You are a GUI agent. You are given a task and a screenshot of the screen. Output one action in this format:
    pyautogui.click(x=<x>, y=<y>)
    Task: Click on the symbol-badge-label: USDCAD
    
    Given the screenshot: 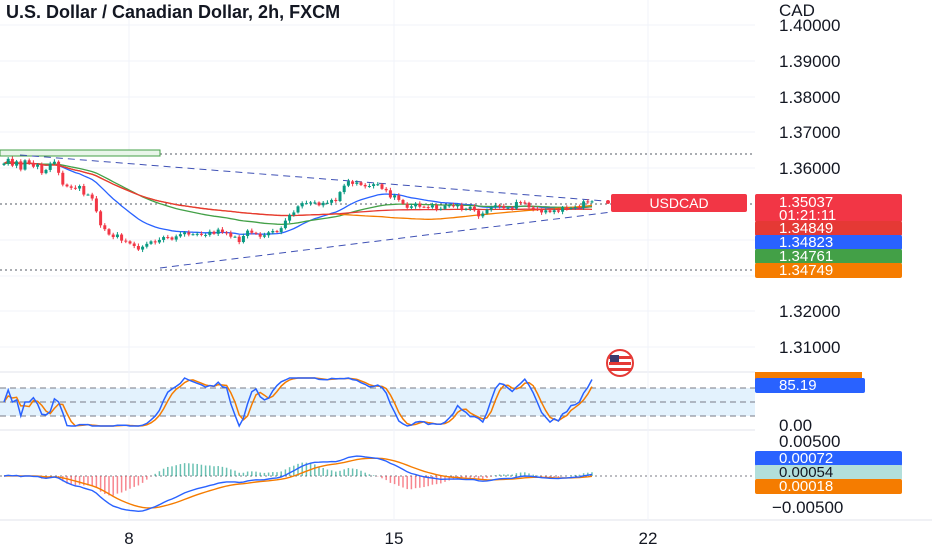 What is the action you would take?
    pyautogui.click(x=678, y=203)
    